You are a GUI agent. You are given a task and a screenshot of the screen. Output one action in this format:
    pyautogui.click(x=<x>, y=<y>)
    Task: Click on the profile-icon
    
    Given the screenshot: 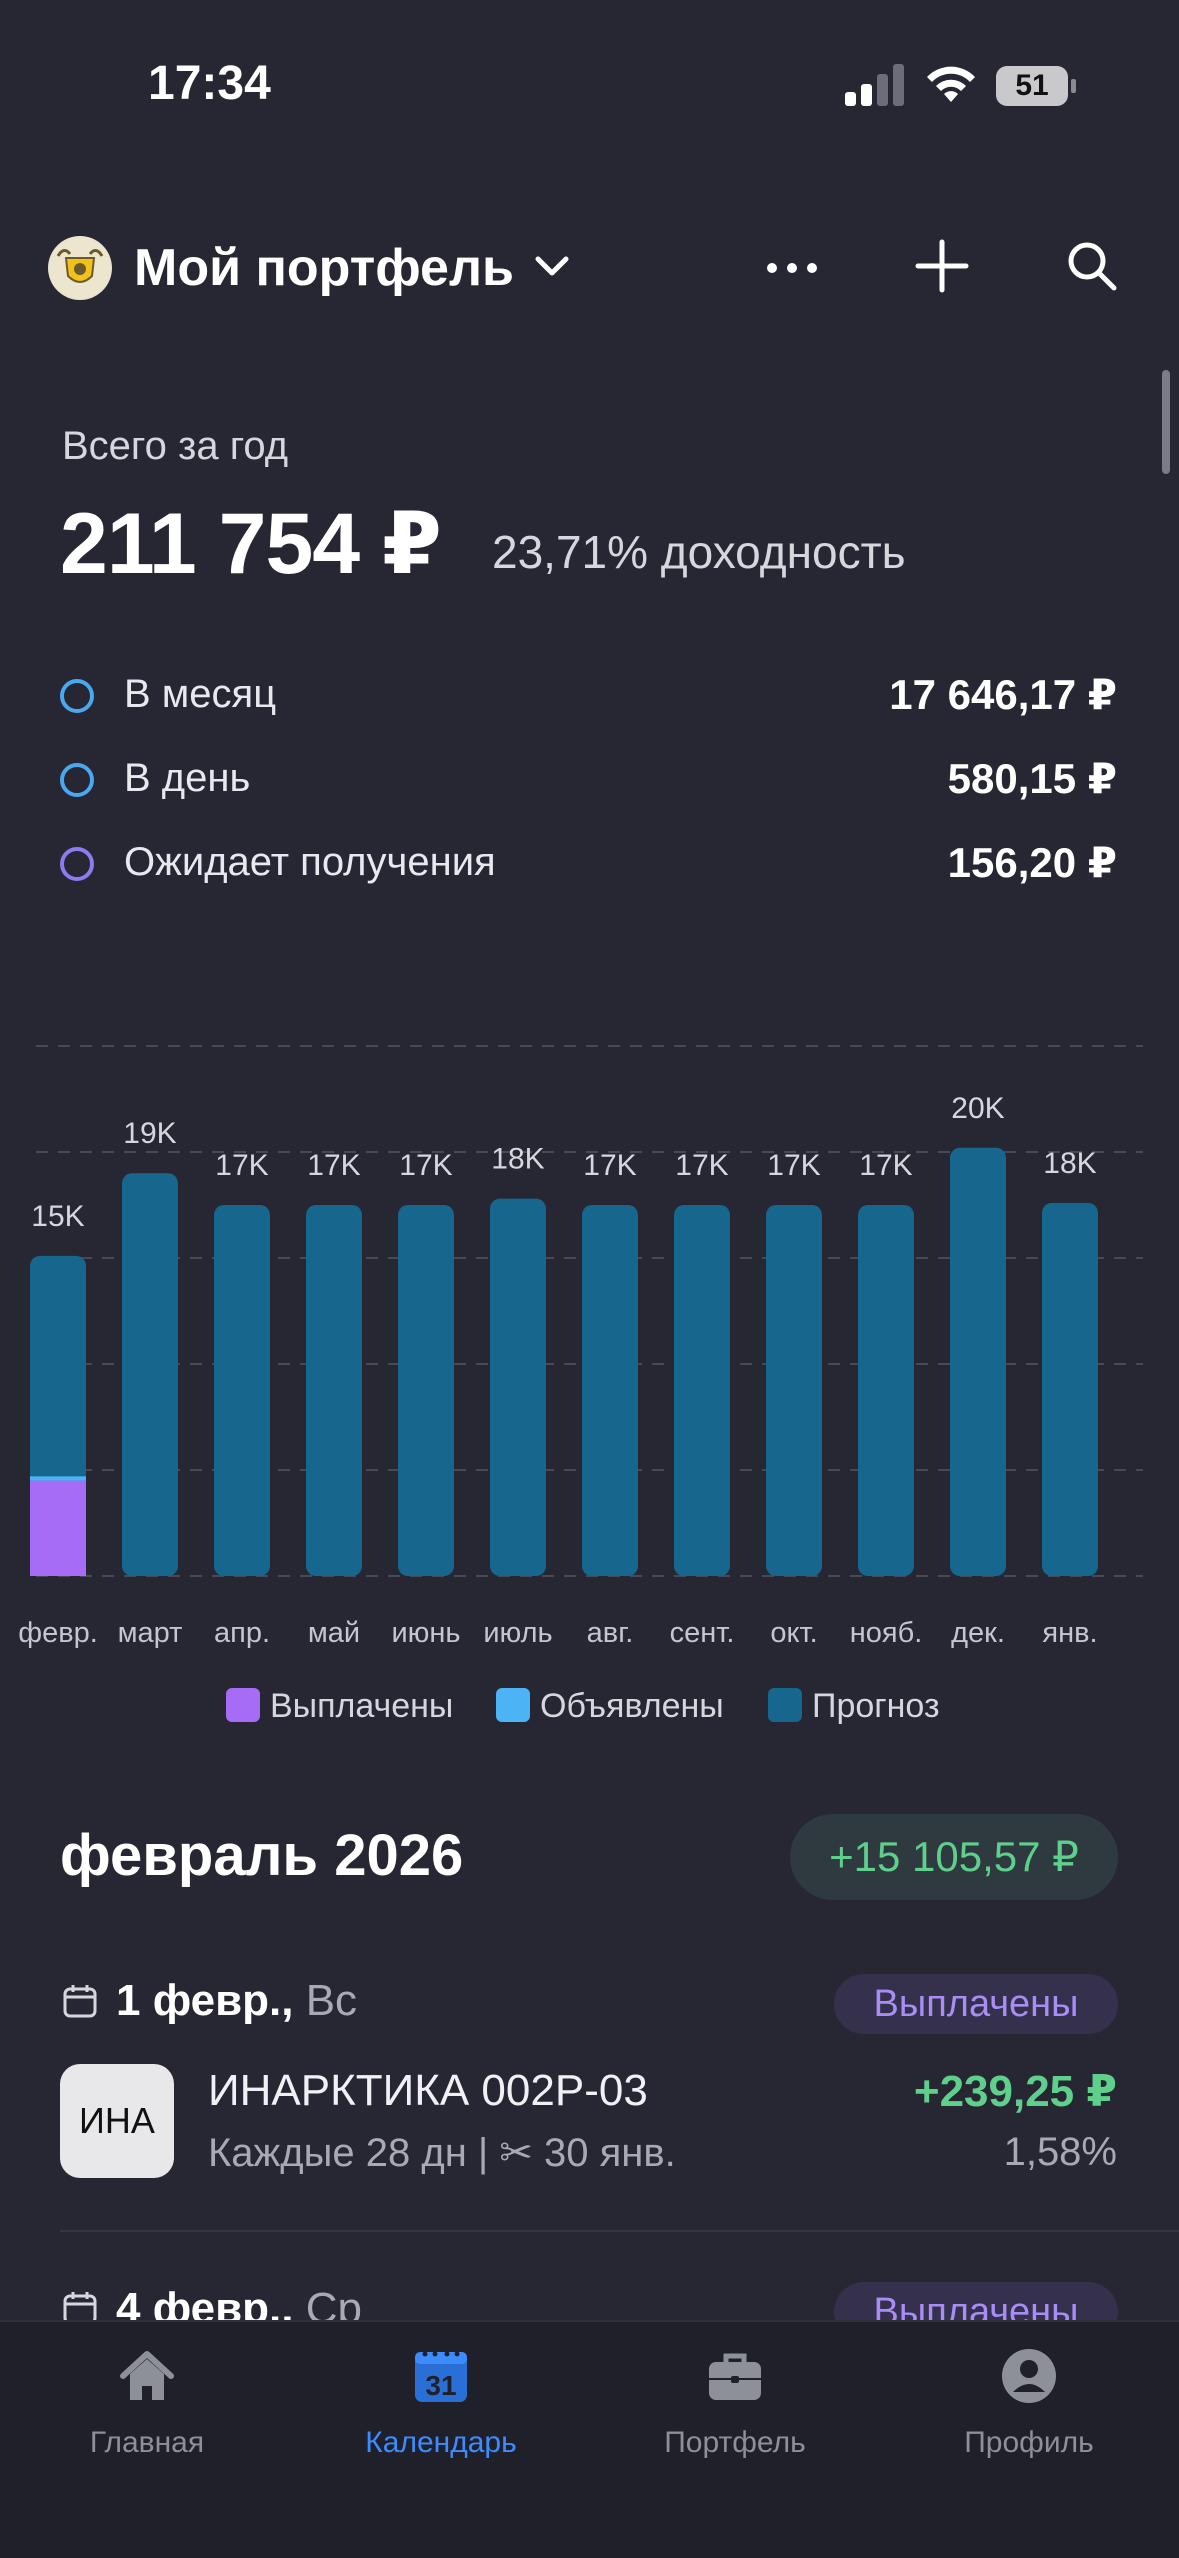 What is the action you would take?
    pyautogui.click(x=1029, y=2376)
    